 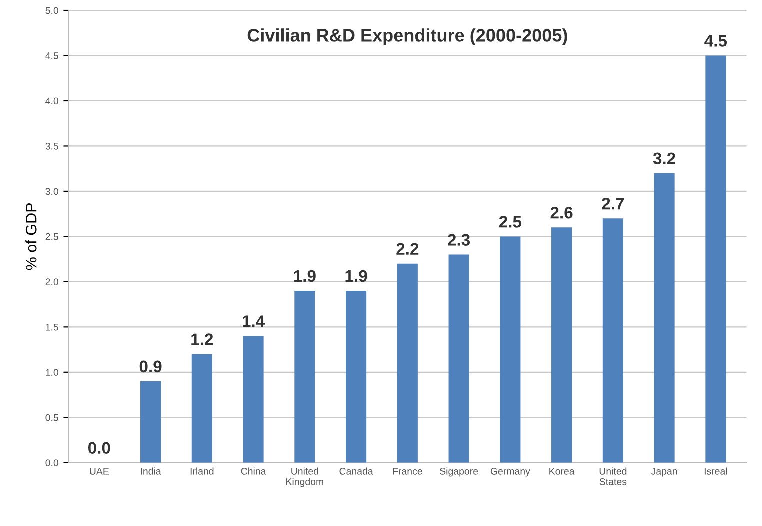 I want to click on x-tick-label: India, so click(x=151, y=471).